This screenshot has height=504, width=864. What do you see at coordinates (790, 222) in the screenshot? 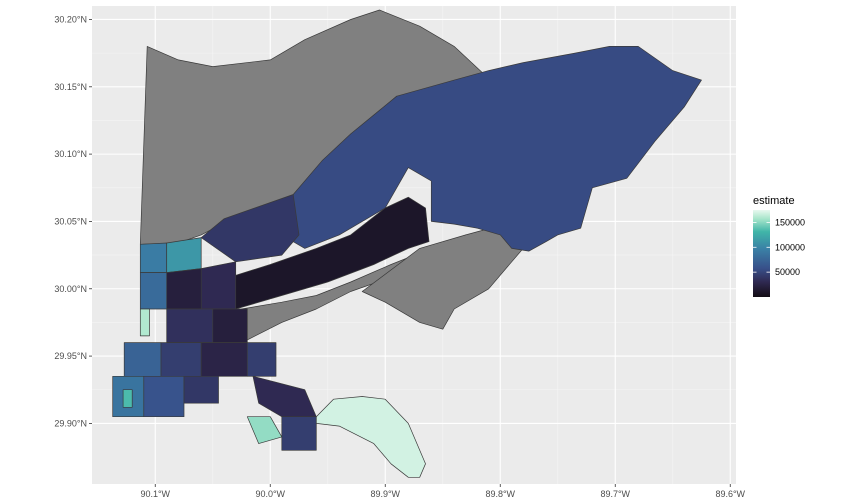
I see `legend-tick-label: 150000` at bounding box center [790, 222].